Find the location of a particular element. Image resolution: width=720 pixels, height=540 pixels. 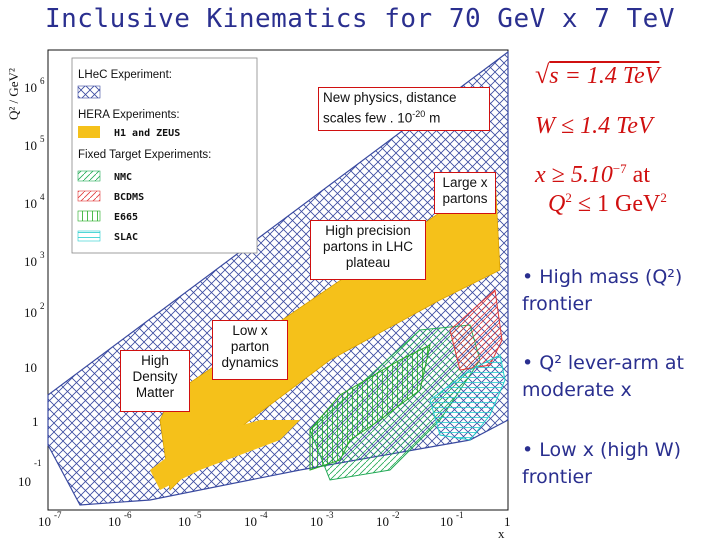

formula-q2-symbol: Q is located at coordinates (557, 204).